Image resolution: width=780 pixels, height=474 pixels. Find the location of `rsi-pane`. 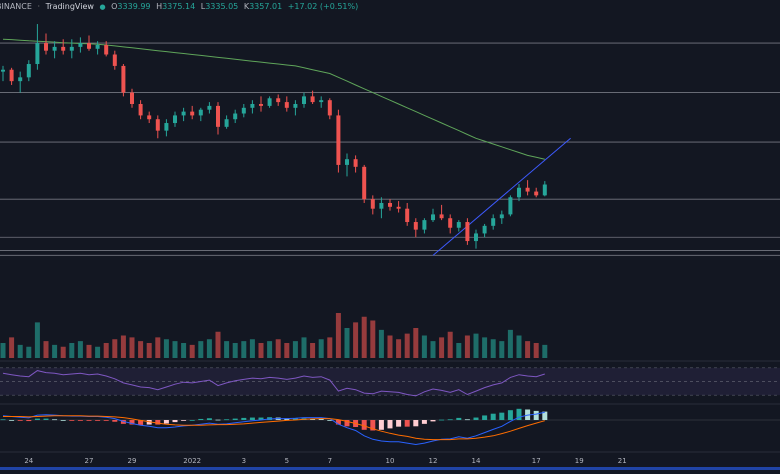

rsi-pane is located at coordinates (390, 378).